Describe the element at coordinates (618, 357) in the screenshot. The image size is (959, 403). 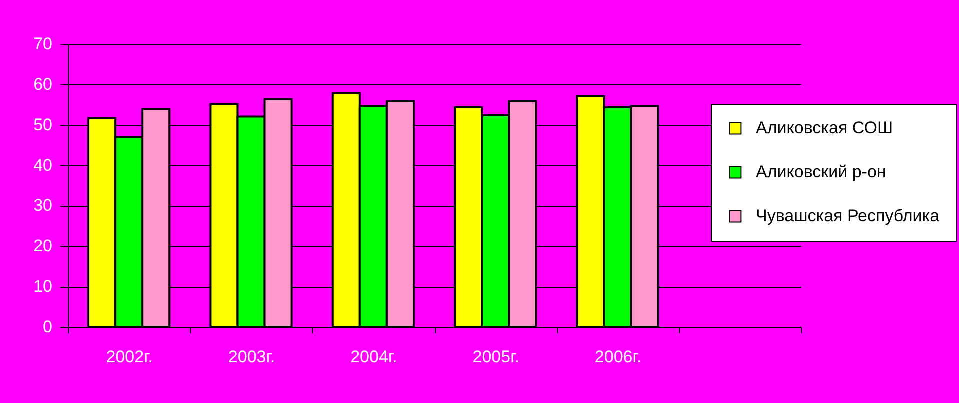
I see `x-tick-label: 2006г.` at that location.